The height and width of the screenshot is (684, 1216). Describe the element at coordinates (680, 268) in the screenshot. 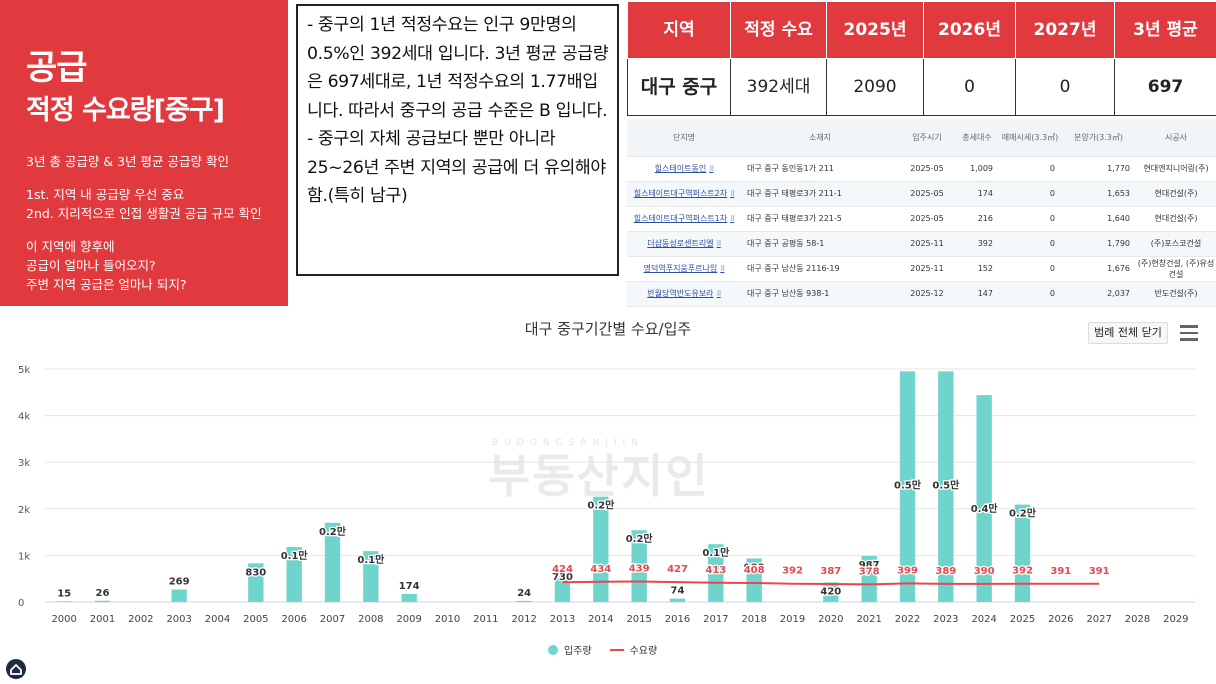

I see `complex-name-text: 명덕역푸지움푸르나임` at that location.